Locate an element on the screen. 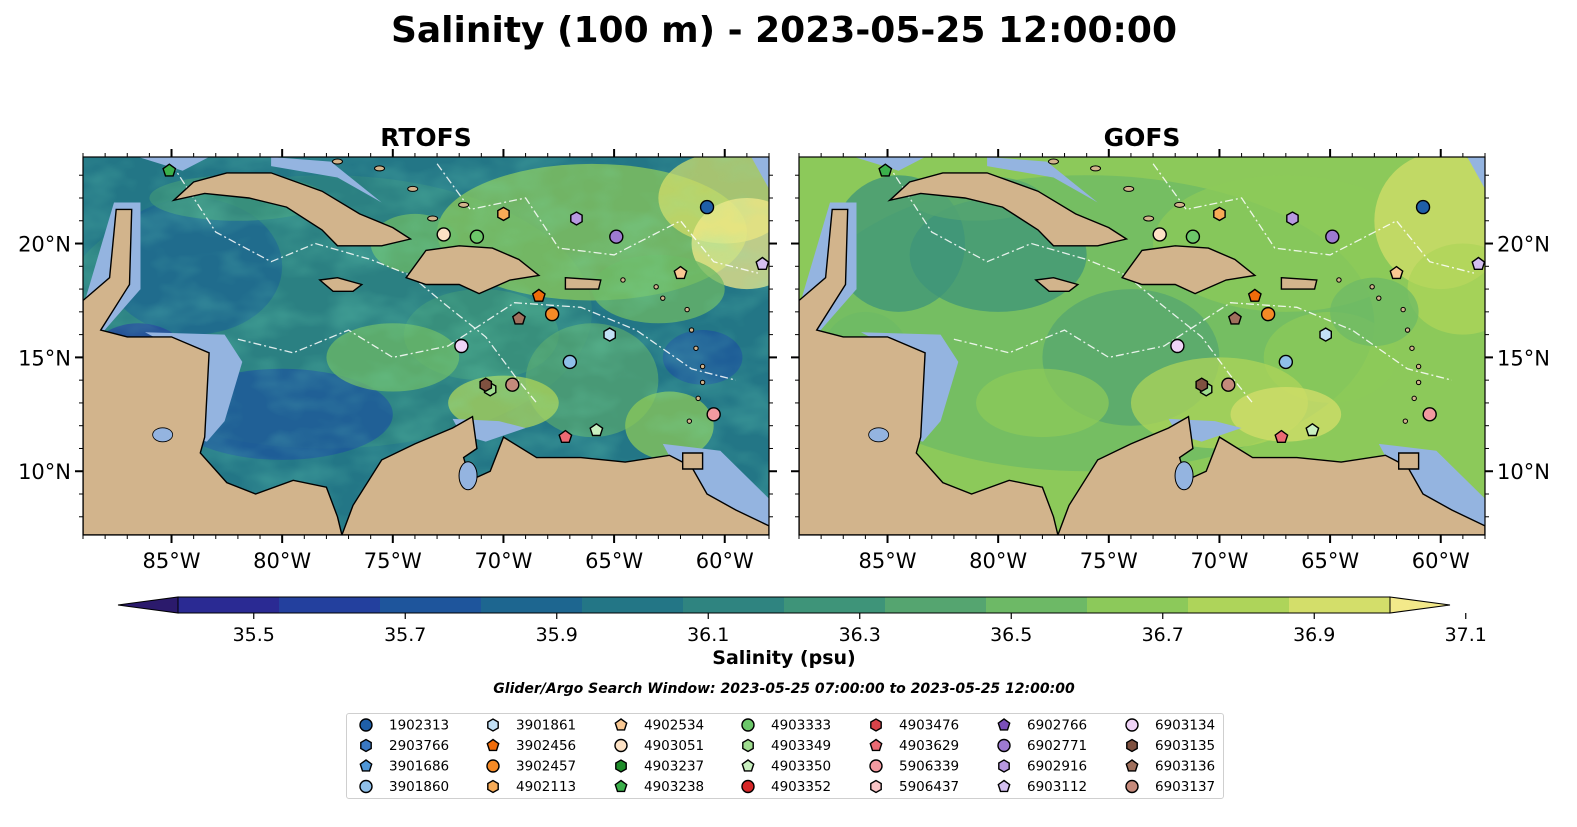 The width and height of the screenshot is (1577, 827). colorbar-label: Salinity (psu) is located at coordinates (783, 658).